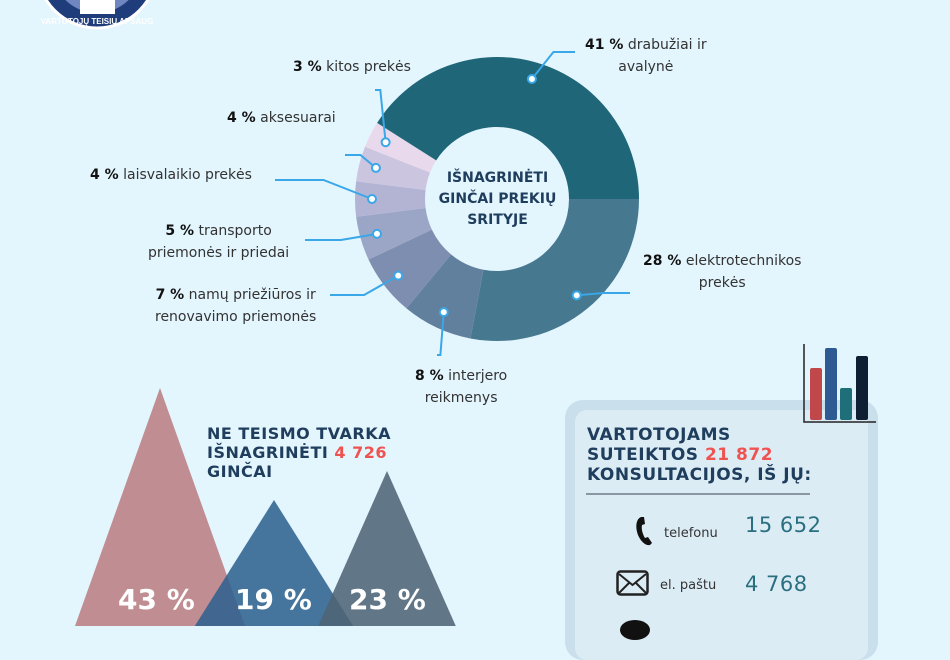 This screenshot has width=950, height=660. Describe the element at coordinates (839, 383) in the screenshot. I see `bar-chart-icon` at that location.